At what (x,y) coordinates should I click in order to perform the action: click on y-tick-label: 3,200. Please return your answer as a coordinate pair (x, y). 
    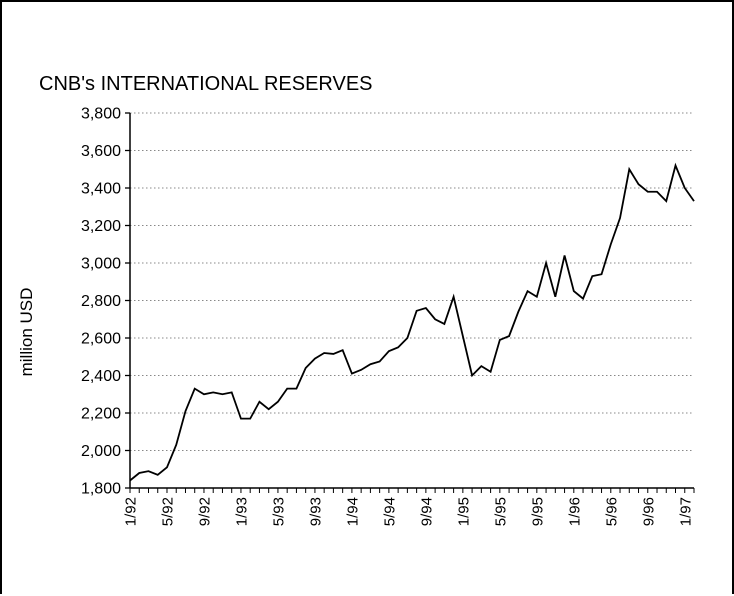
    Looking at the image, I should click on (101, 226).